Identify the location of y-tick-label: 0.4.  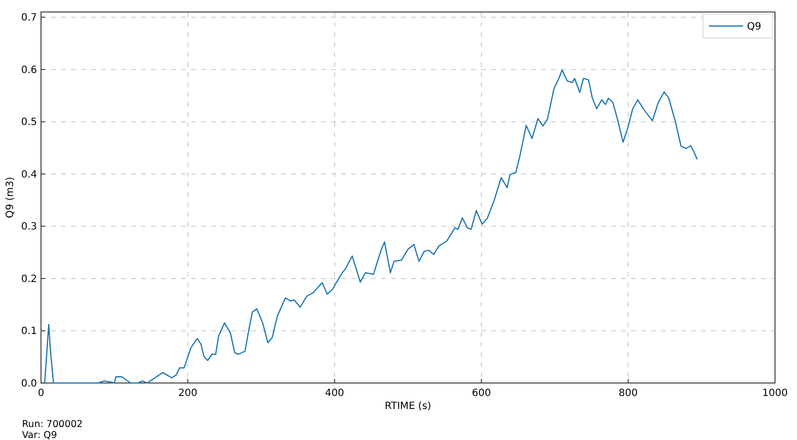
(29, 174).